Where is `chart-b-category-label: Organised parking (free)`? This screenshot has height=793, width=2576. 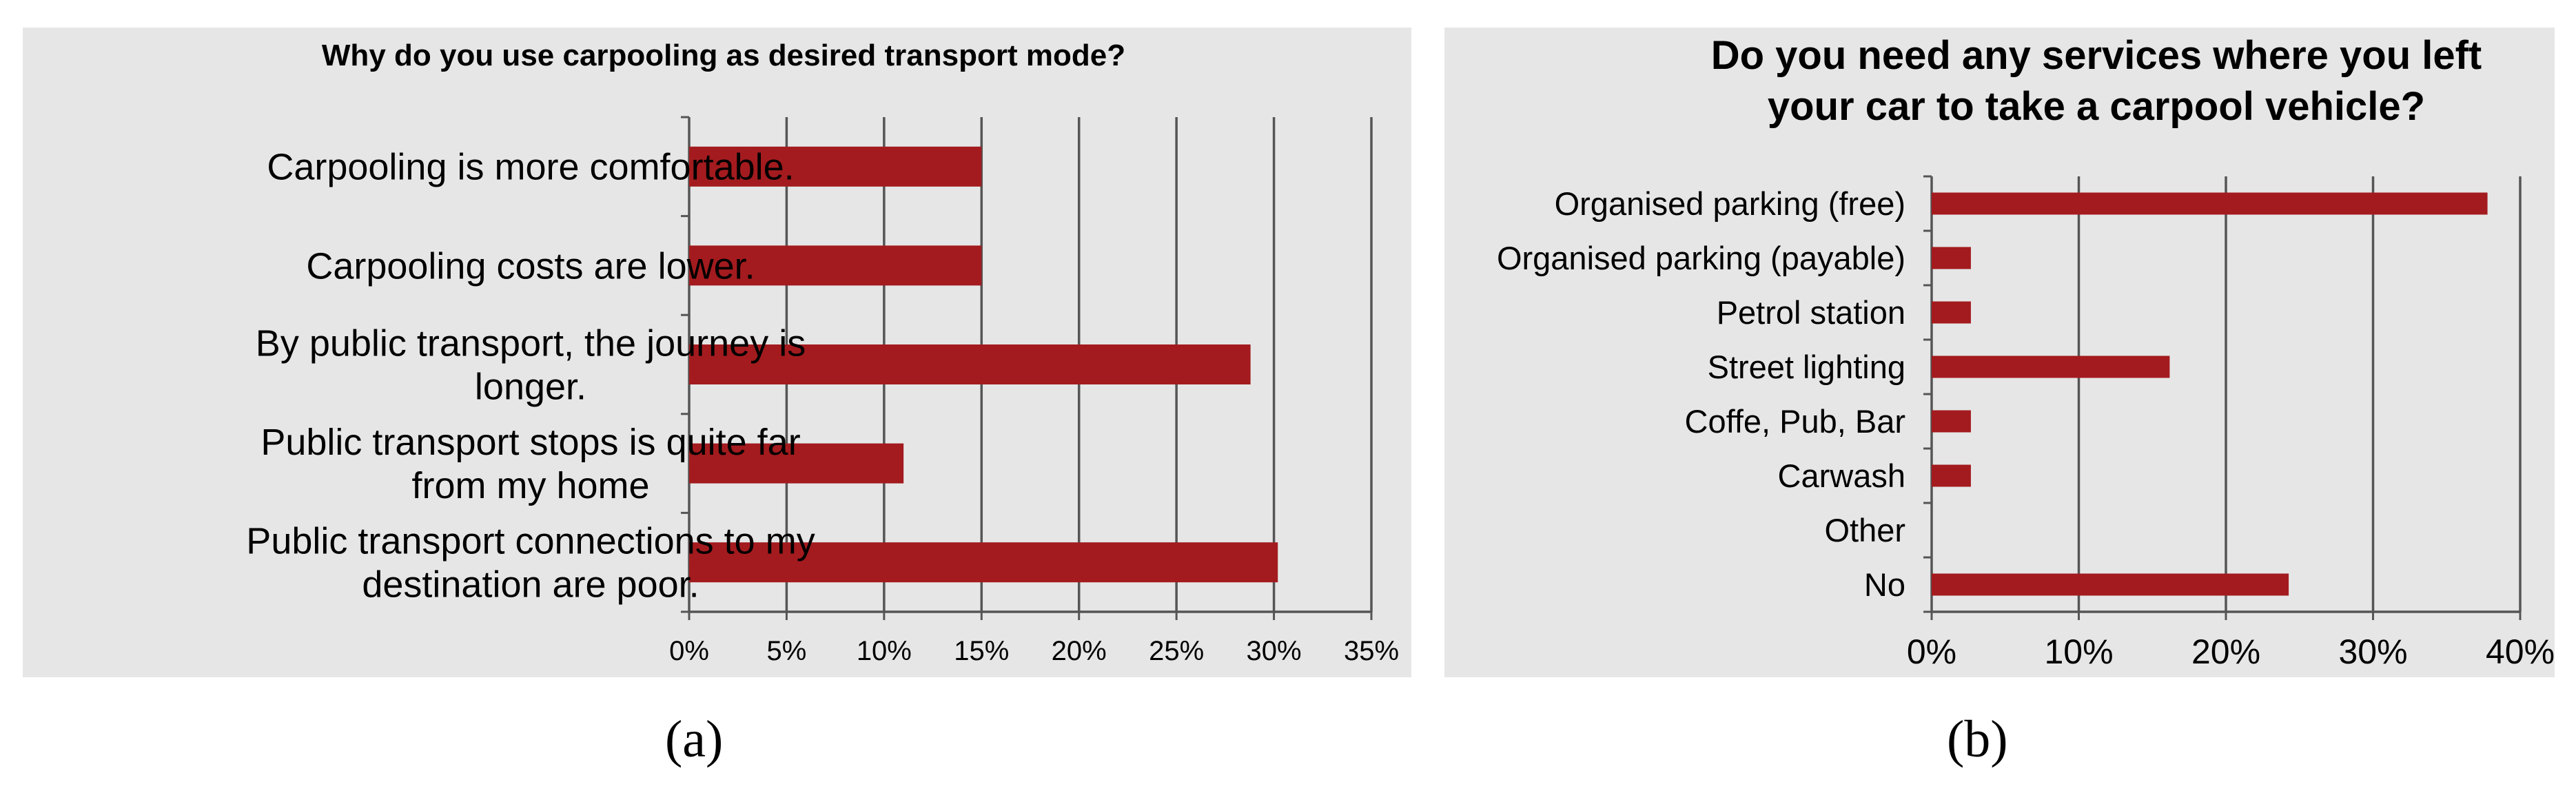 chart-b-category-label: Organised parking (free) is located at coordinates (1730, 203).